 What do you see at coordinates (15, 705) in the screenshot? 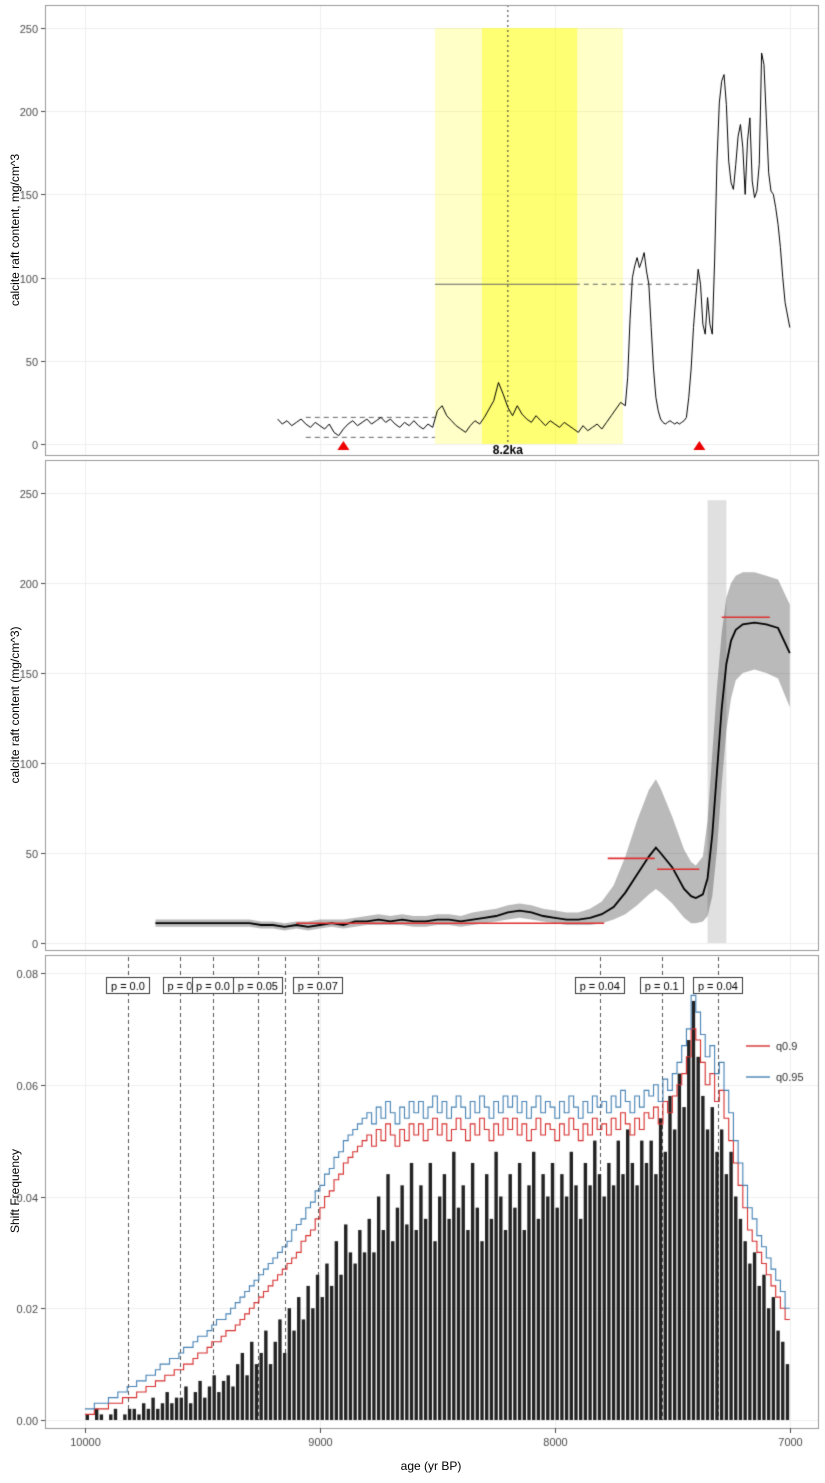
I see `panel2-y-axis-title: calcite raft content (mg/cm^3)` at bounding box center [15, 705].